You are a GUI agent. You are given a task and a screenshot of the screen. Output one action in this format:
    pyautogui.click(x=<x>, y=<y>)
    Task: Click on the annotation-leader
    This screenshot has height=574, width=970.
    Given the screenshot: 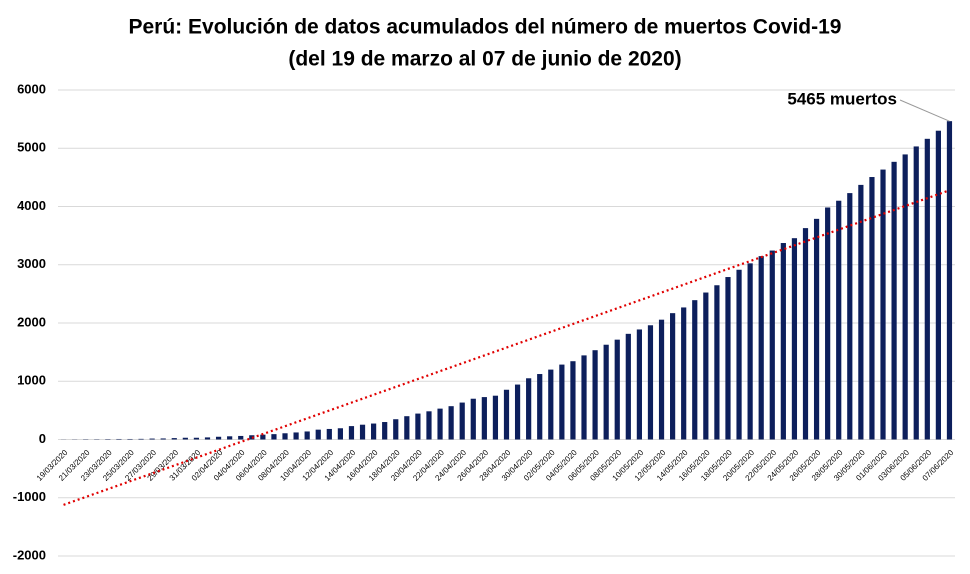 What is the action you would take?
    pyautogui.click(x=924, y=110)
    